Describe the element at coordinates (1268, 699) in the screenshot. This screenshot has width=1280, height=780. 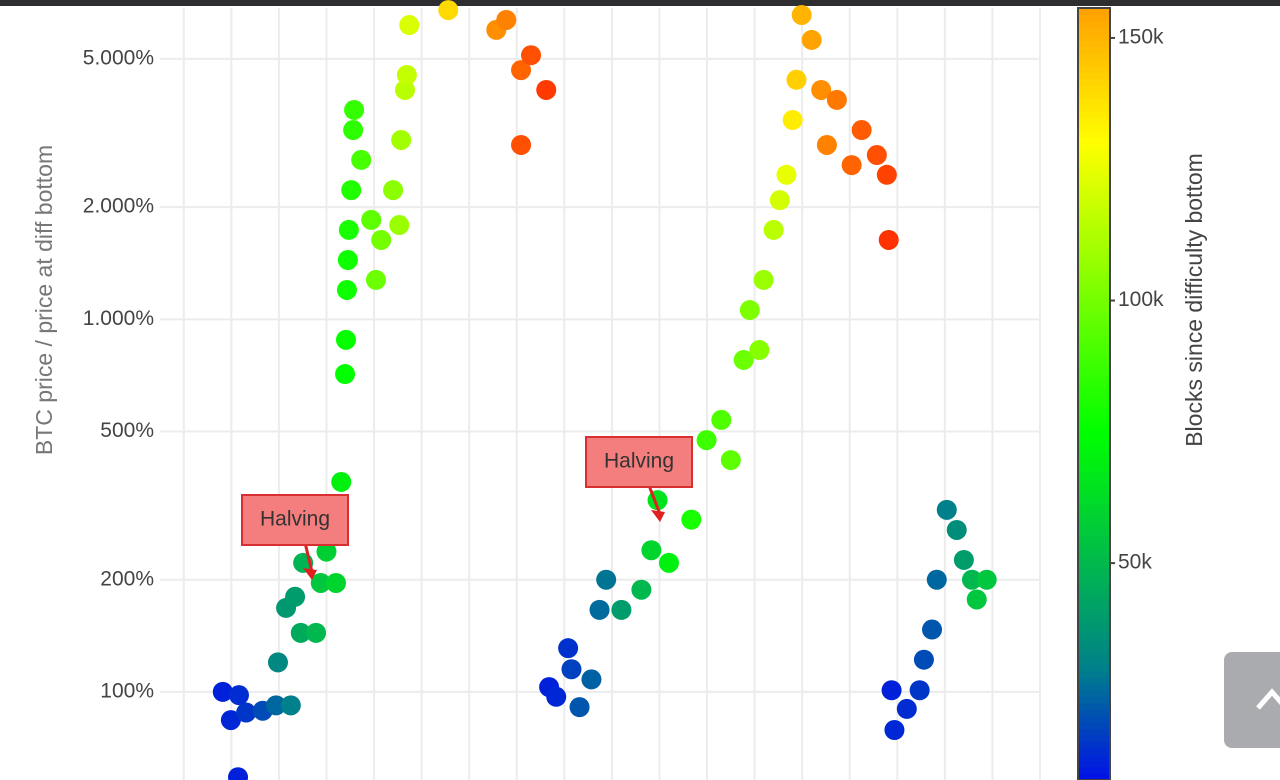
I see `caret-icon` at that location.